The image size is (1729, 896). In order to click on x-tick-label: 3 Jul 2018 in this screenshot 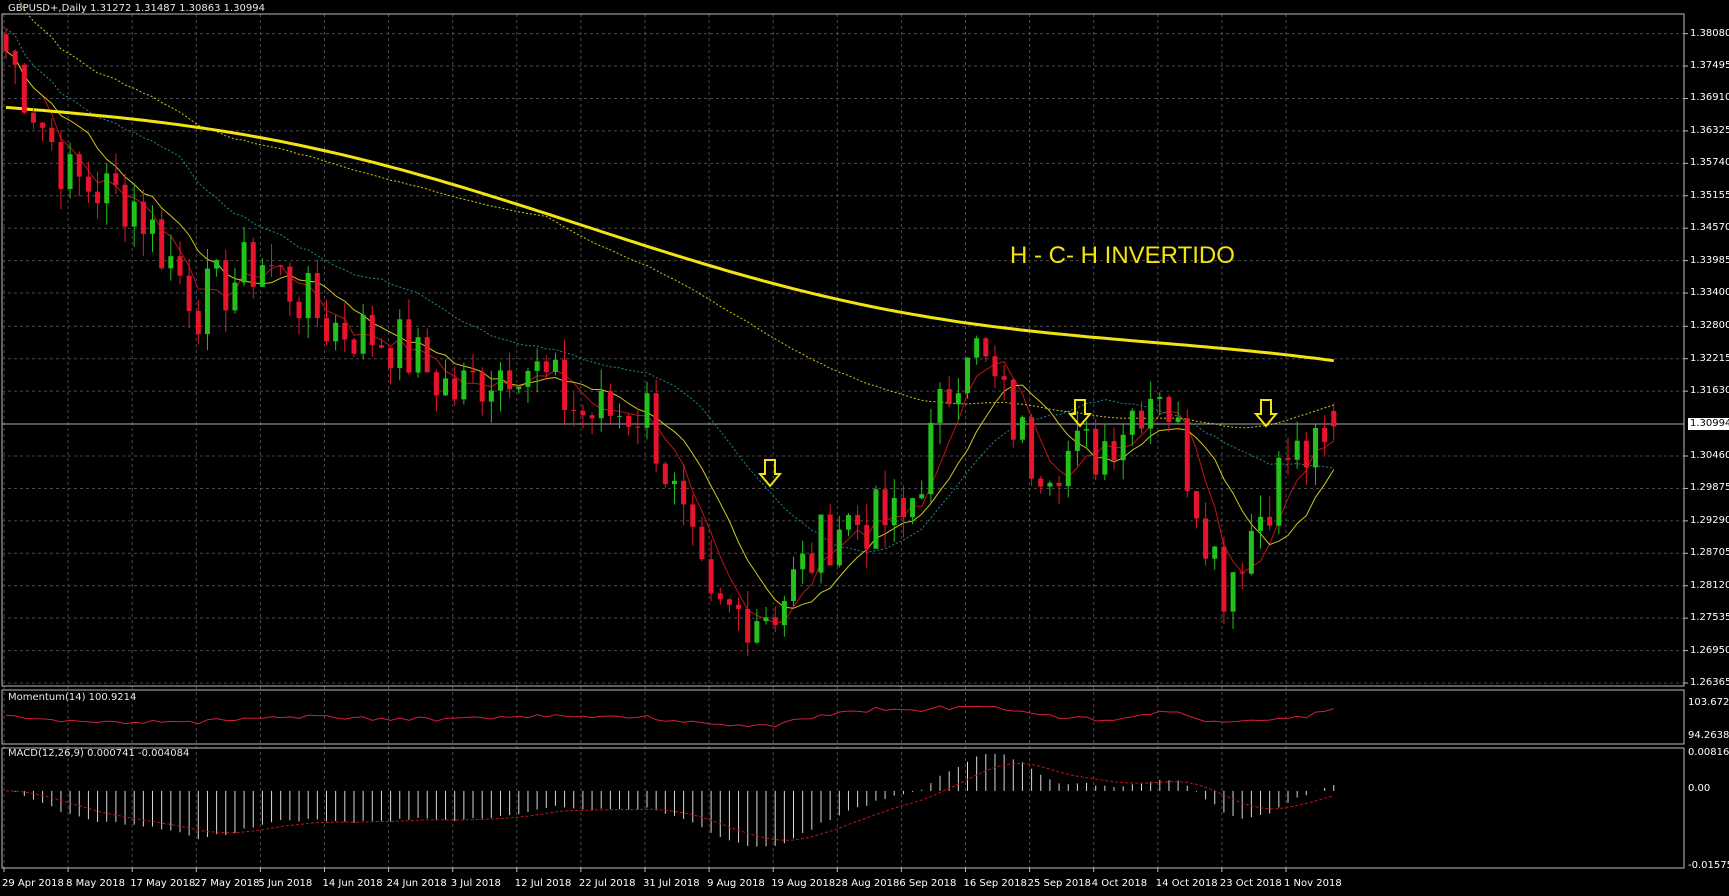, I will do `click(475, 883)`.